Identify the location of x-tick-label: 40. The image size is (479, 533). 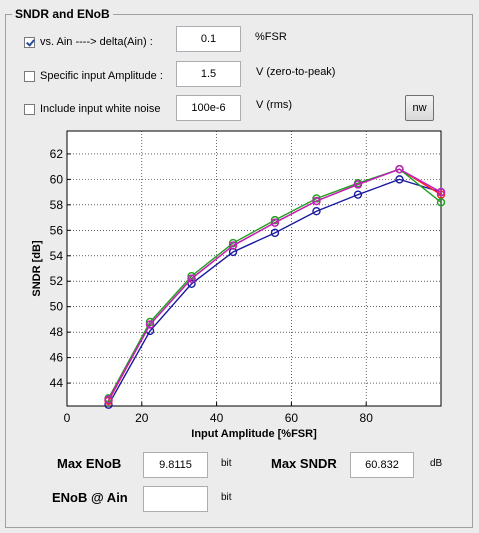
(217, 418).